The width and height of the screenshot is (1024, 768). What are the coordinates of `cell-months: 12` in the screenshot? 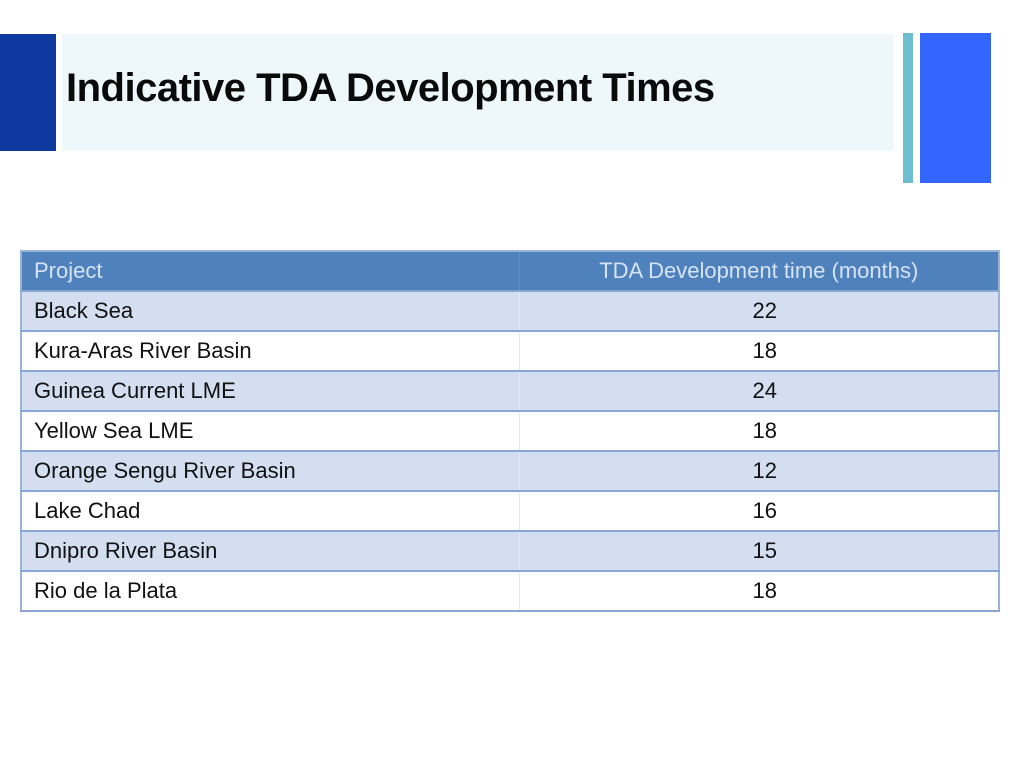 It's located at (758, 471).